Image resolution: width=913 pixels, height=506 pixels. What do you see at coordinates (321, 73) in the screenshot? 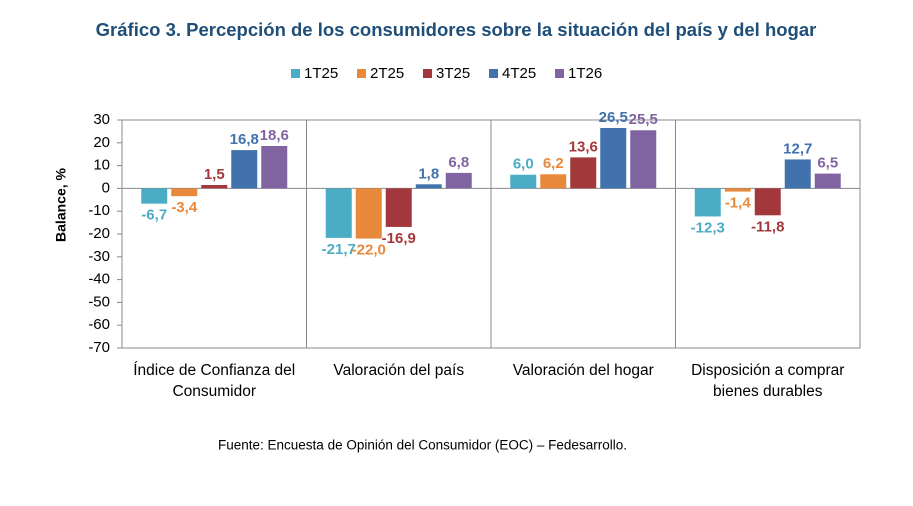
I see `legend-label: 1T25` at bounding box center [321, 73].